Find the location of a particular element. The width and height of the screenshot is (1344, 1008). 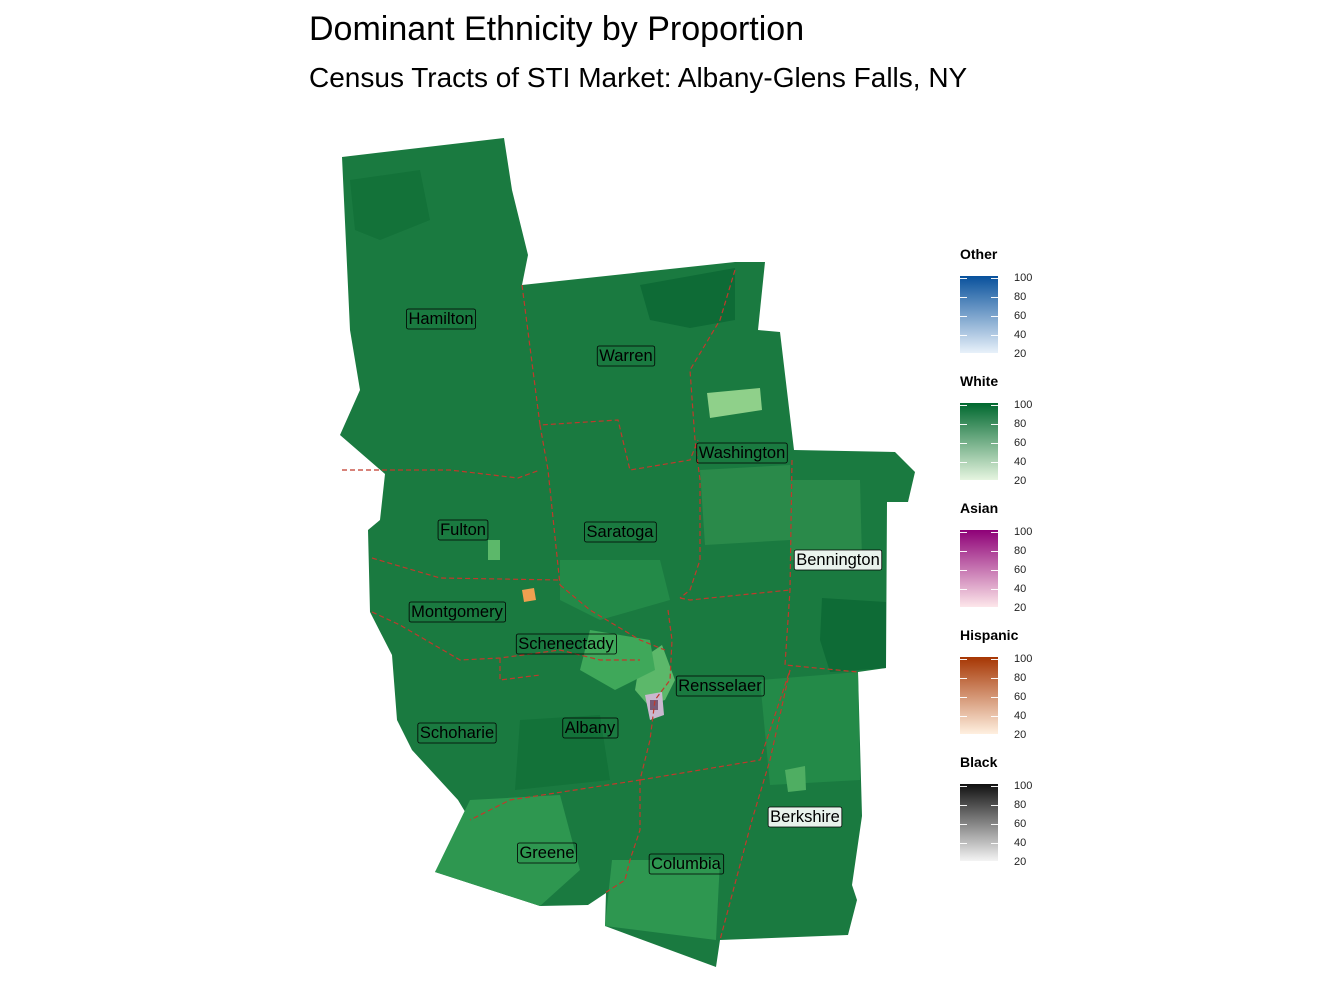

county-label-hamilton: Hamilton is located at coordinates (441, 319).